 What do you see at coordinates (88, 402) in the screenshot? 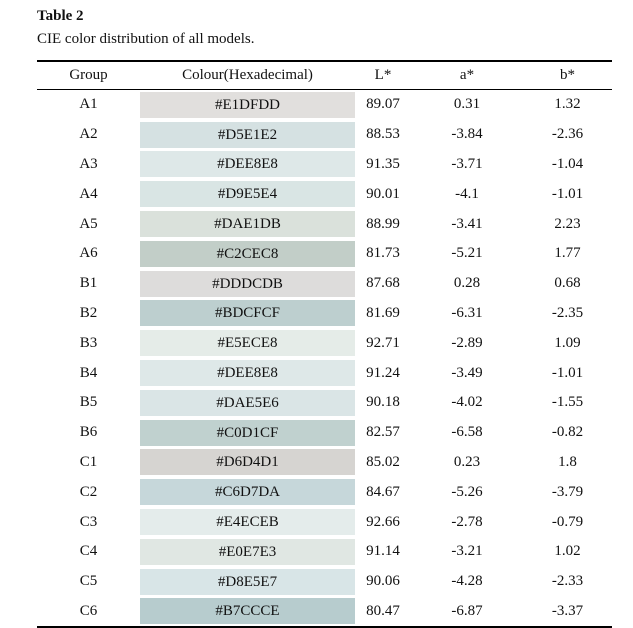
I see `table-cell: B5` at bounding box center [88, 402].